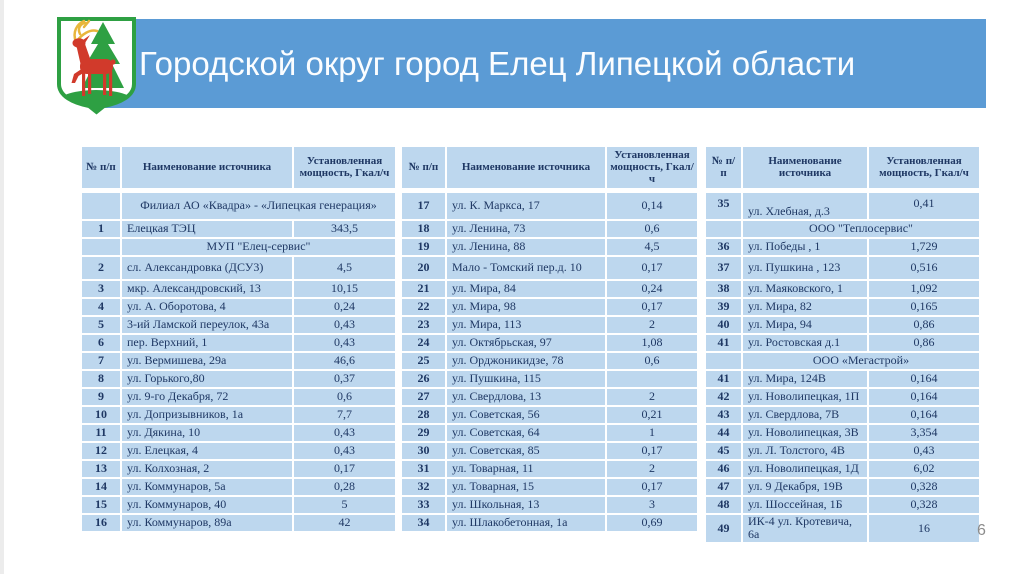 This screenshot has height=574, width=1024. What do you see at coordinates (423, 289) in the screenshot?
I see `row-number-cell: 21` at bounding box center [423, 289].